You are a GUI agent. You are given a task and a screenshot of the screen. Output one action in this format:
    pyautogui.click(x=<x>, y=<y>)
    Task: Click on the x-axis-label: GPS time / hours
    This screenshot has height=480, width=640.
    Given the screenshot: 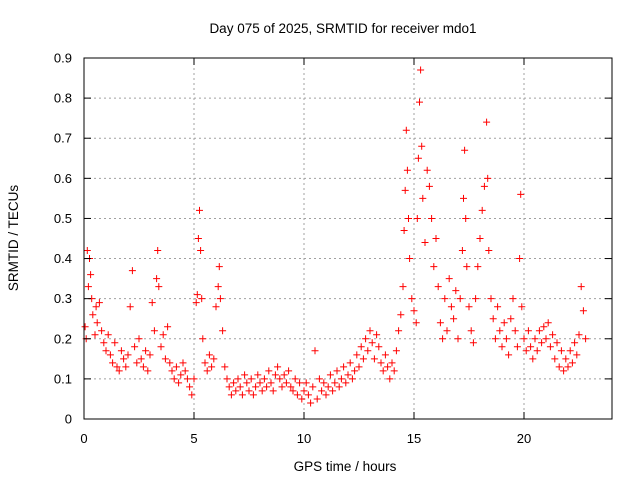 What is the action you would take?
    pyautogui.click(x=345, y=466)
    